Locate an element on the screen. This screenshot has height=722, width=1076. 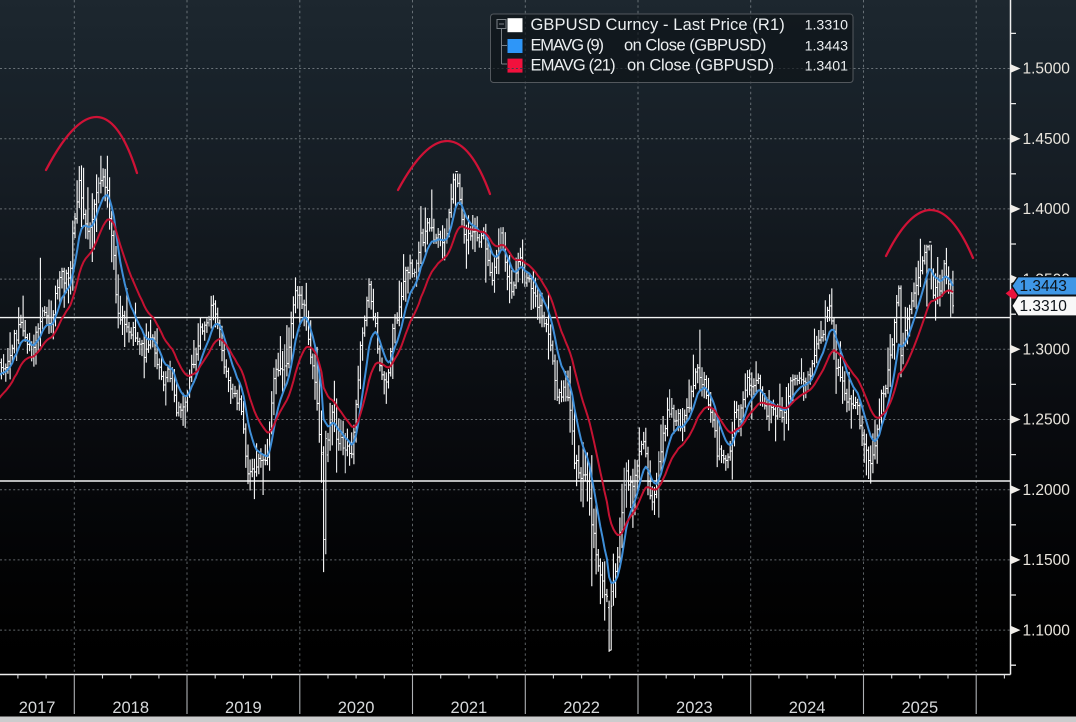
svg-text: 2025 is located at coordinates (919, 708).